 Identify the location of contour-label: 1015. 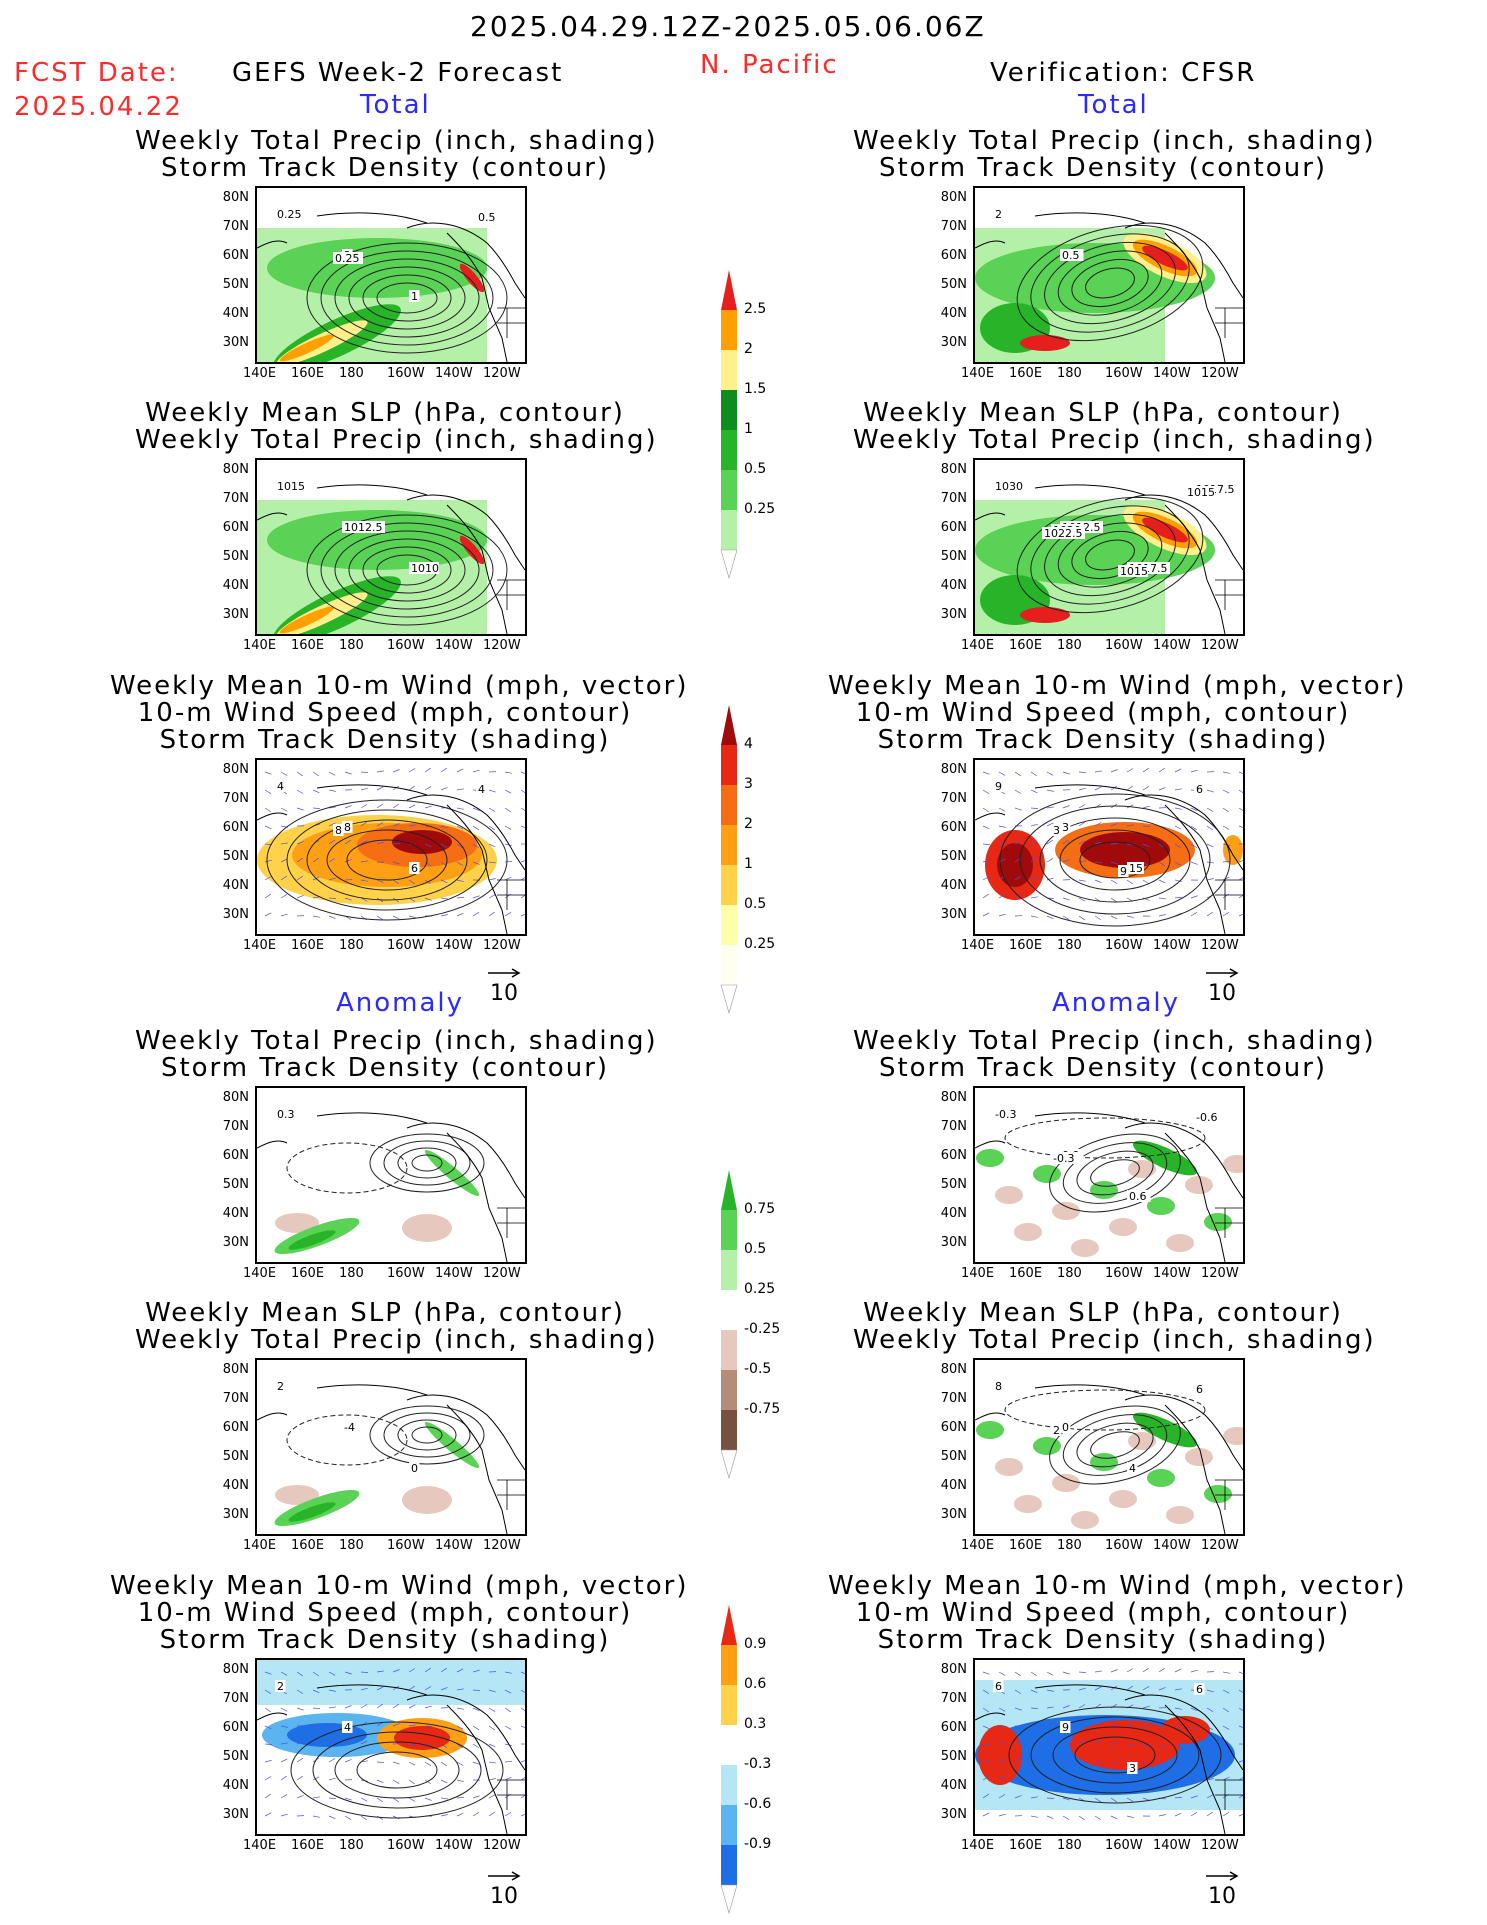
(291, 486).